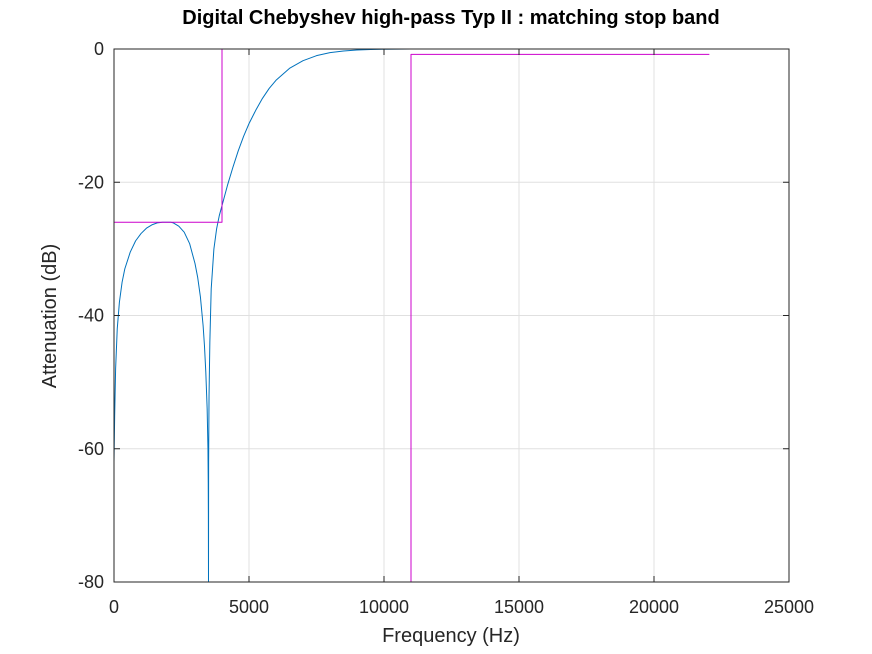  Describe the element at coordinates (451, 636) in the screenshot. I see `x-axis-label: Frequency (Hz)` at that location.